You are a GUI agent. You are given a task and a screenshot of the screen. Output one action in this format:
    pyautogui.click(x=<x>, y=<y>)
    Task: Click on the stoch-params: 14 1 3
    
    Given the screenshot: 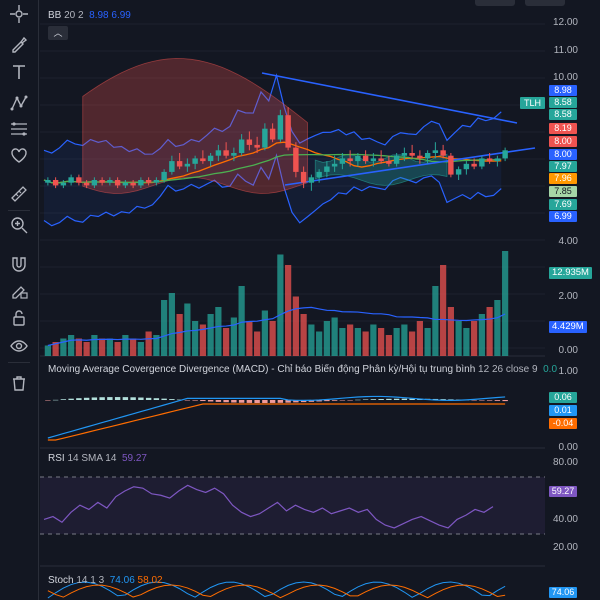 What is the action you would take?
    pyautogui.click(x=90, y=580)
    